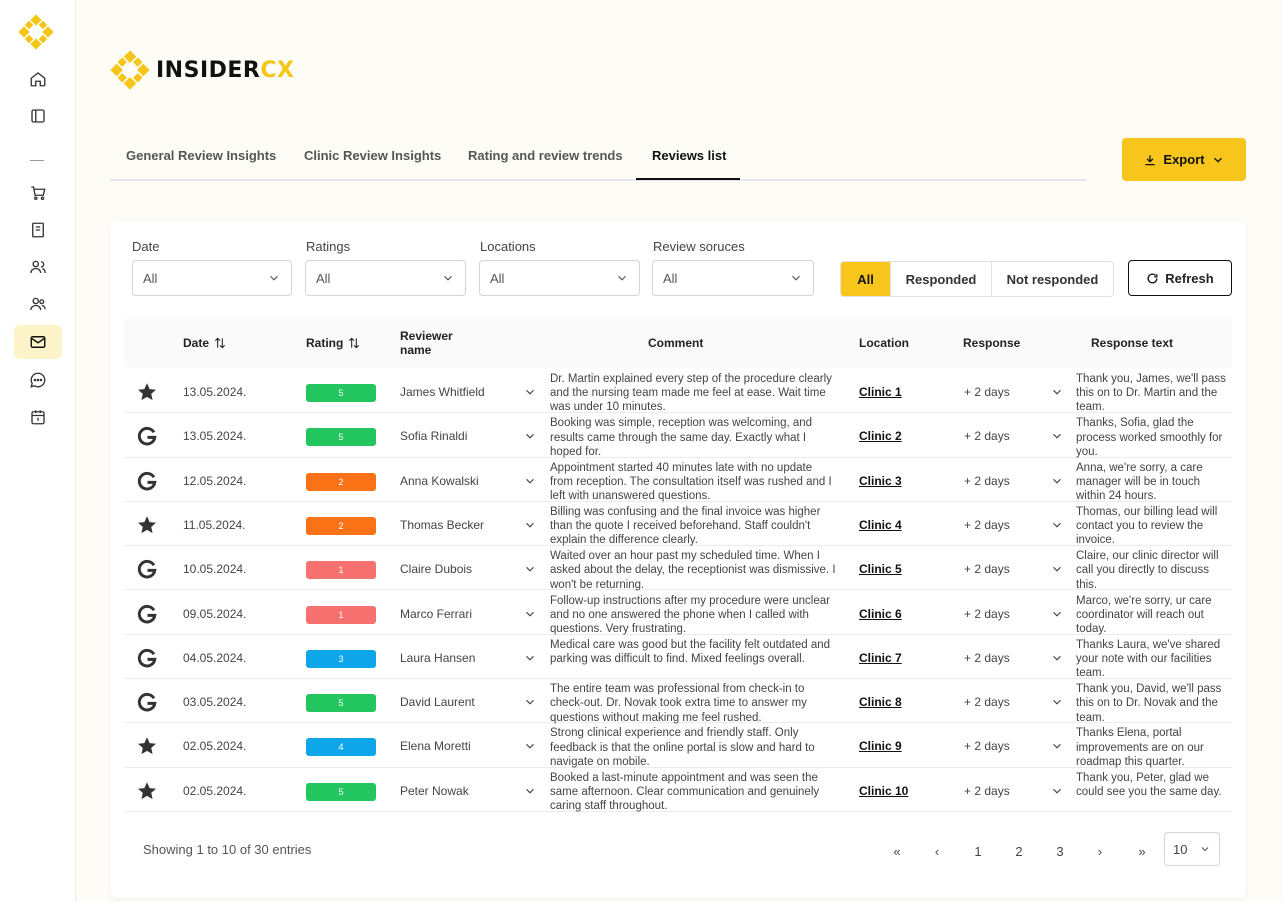  I want to click on tab-general-review-insights: General Review Insights, so click(201, 155).